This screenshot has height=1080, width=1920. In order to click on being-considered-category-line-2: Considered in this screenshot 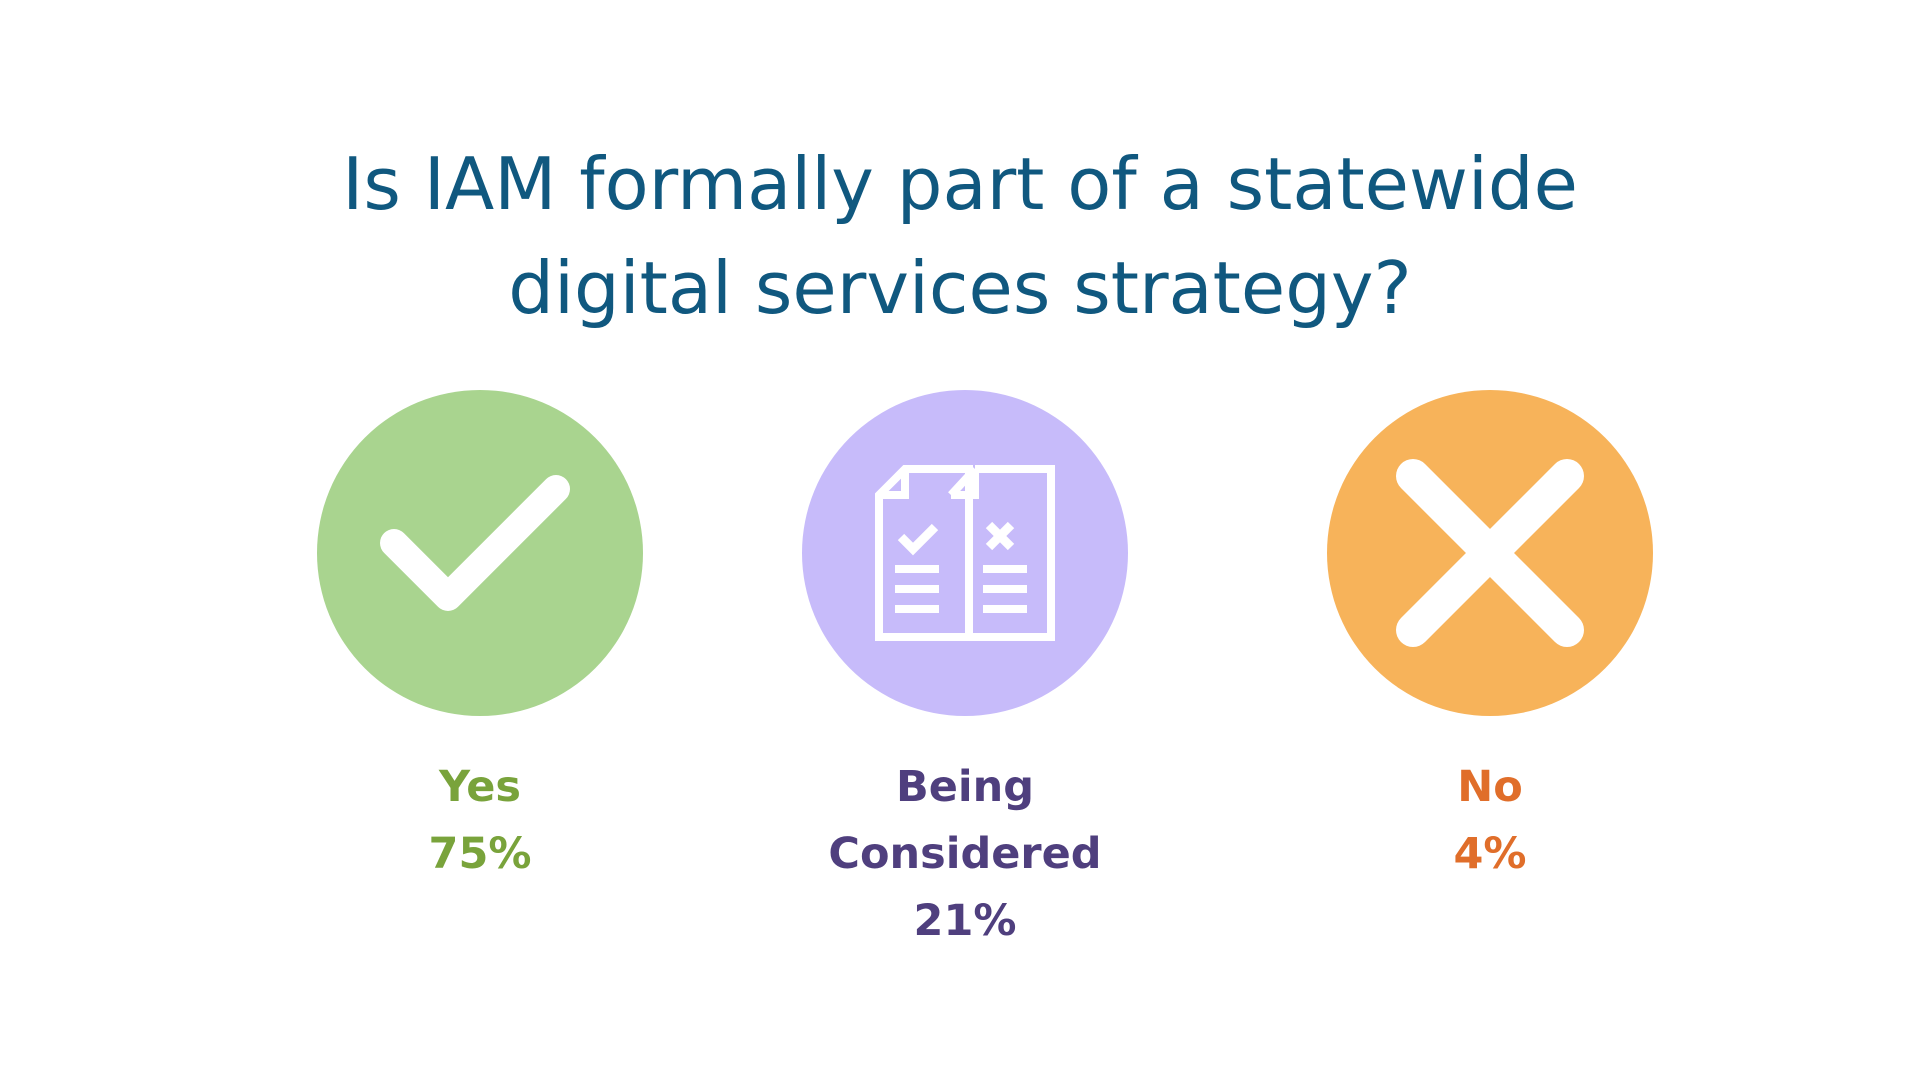, I will do `click(965, 854)`.